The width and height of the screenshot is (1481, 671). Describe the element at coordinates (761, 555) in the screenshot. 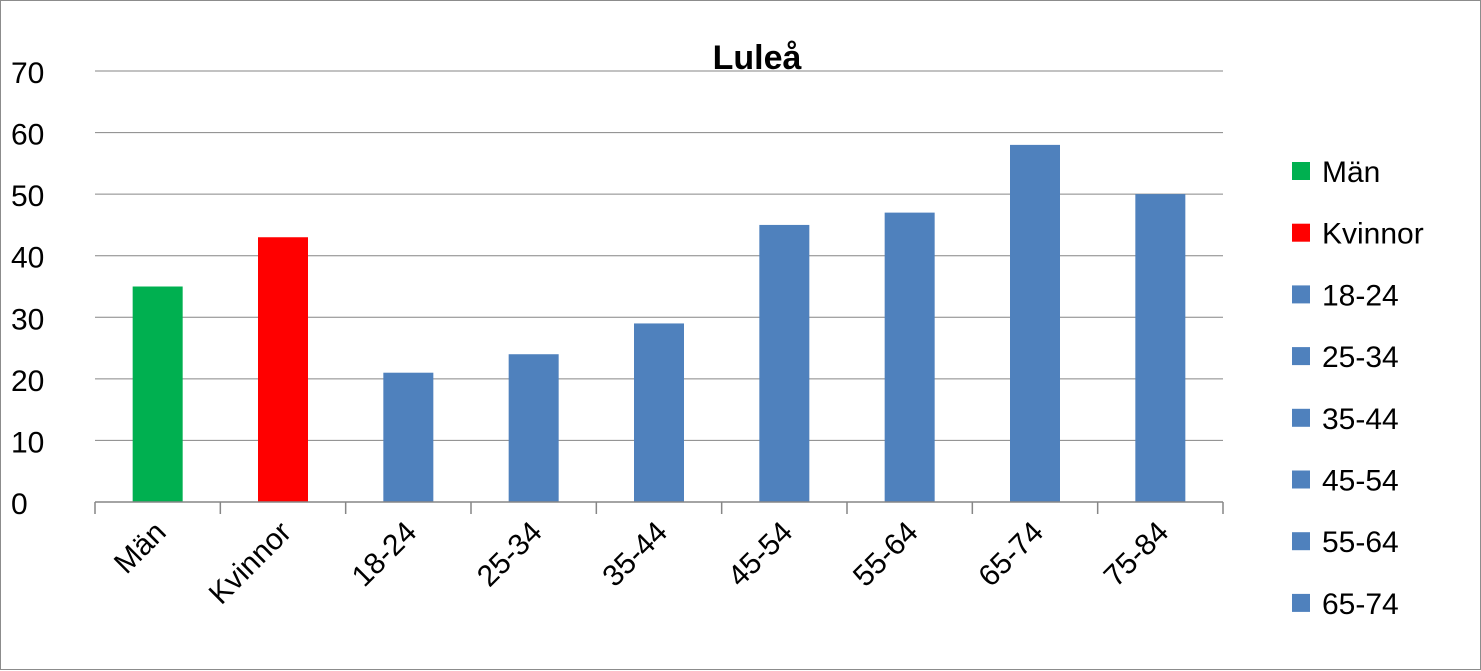

I see `x-tick-label: 45-54` at that location.